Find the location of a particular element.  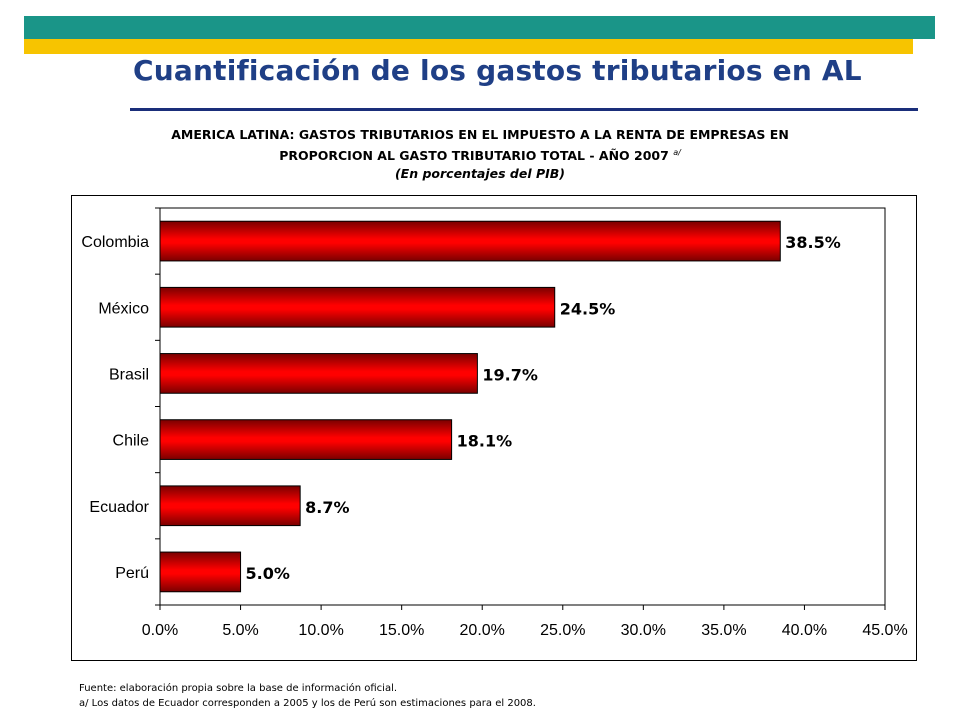

x-tick-label: 45.0% is located at coordinates (884, 630).